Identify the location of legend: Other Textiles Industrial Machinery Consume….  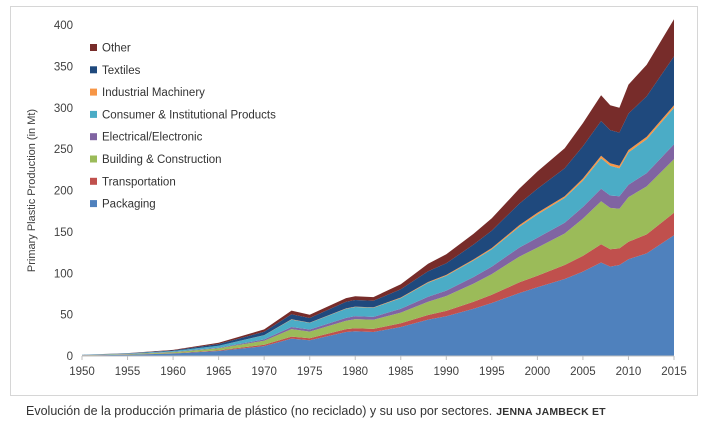
(183, 127).